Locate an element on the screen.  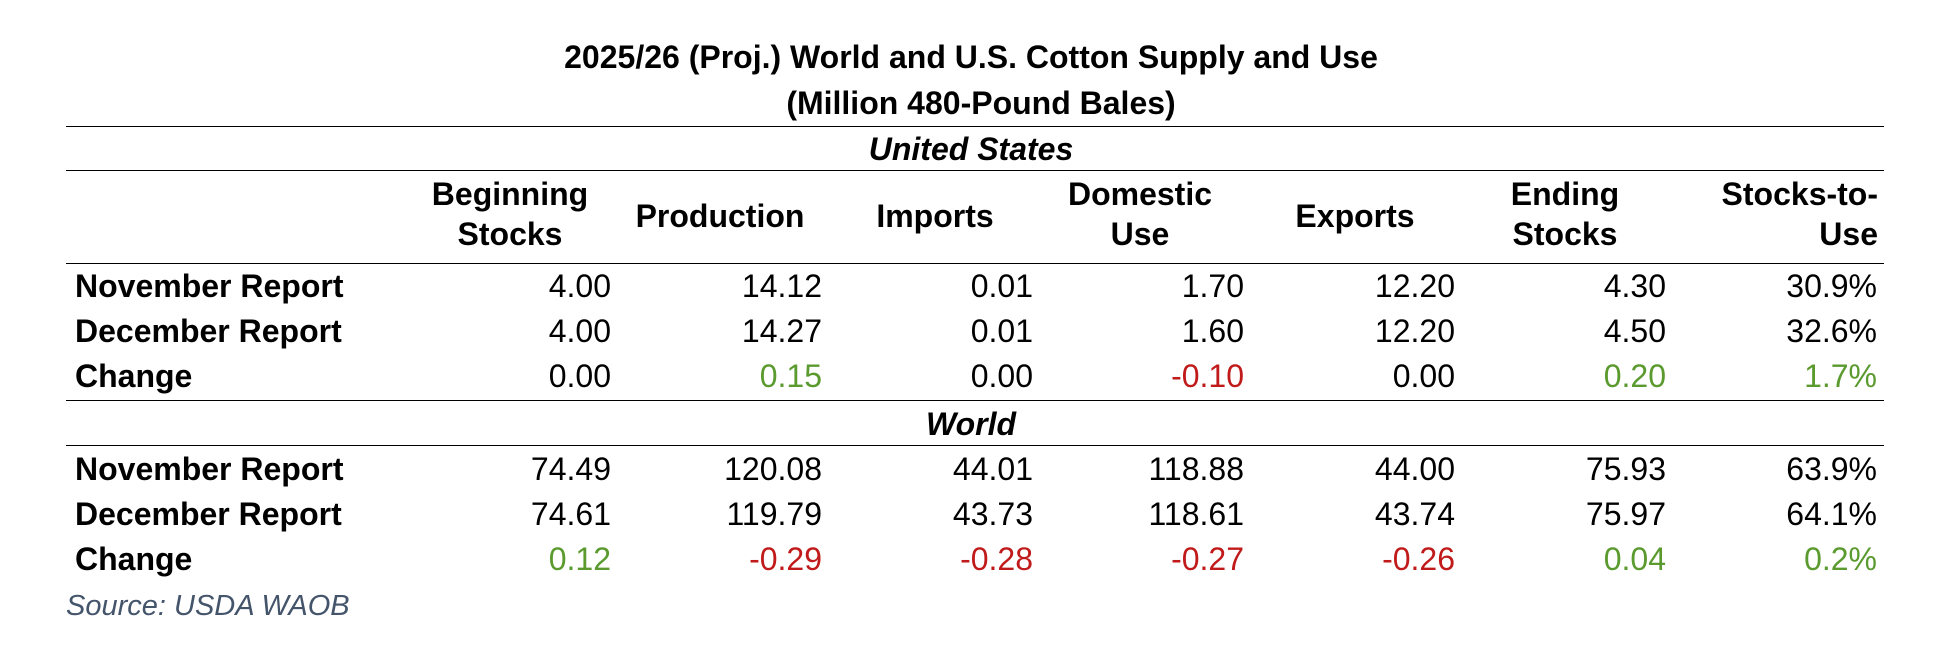
cell-world-change-production: -0.29 is located at coordinates (785, 559).